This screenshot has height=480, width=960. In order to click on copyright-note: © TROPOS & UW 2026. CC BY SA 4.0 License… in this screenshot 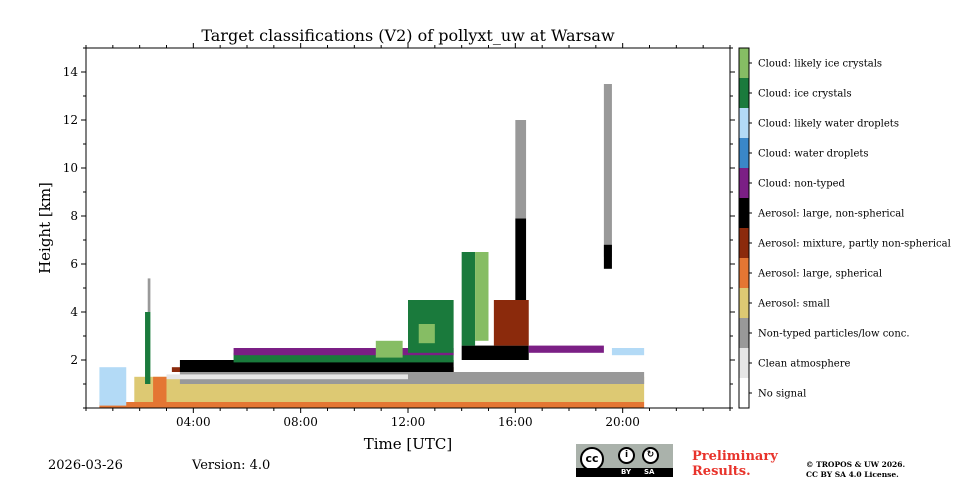, I will do `click(855, 470)`.